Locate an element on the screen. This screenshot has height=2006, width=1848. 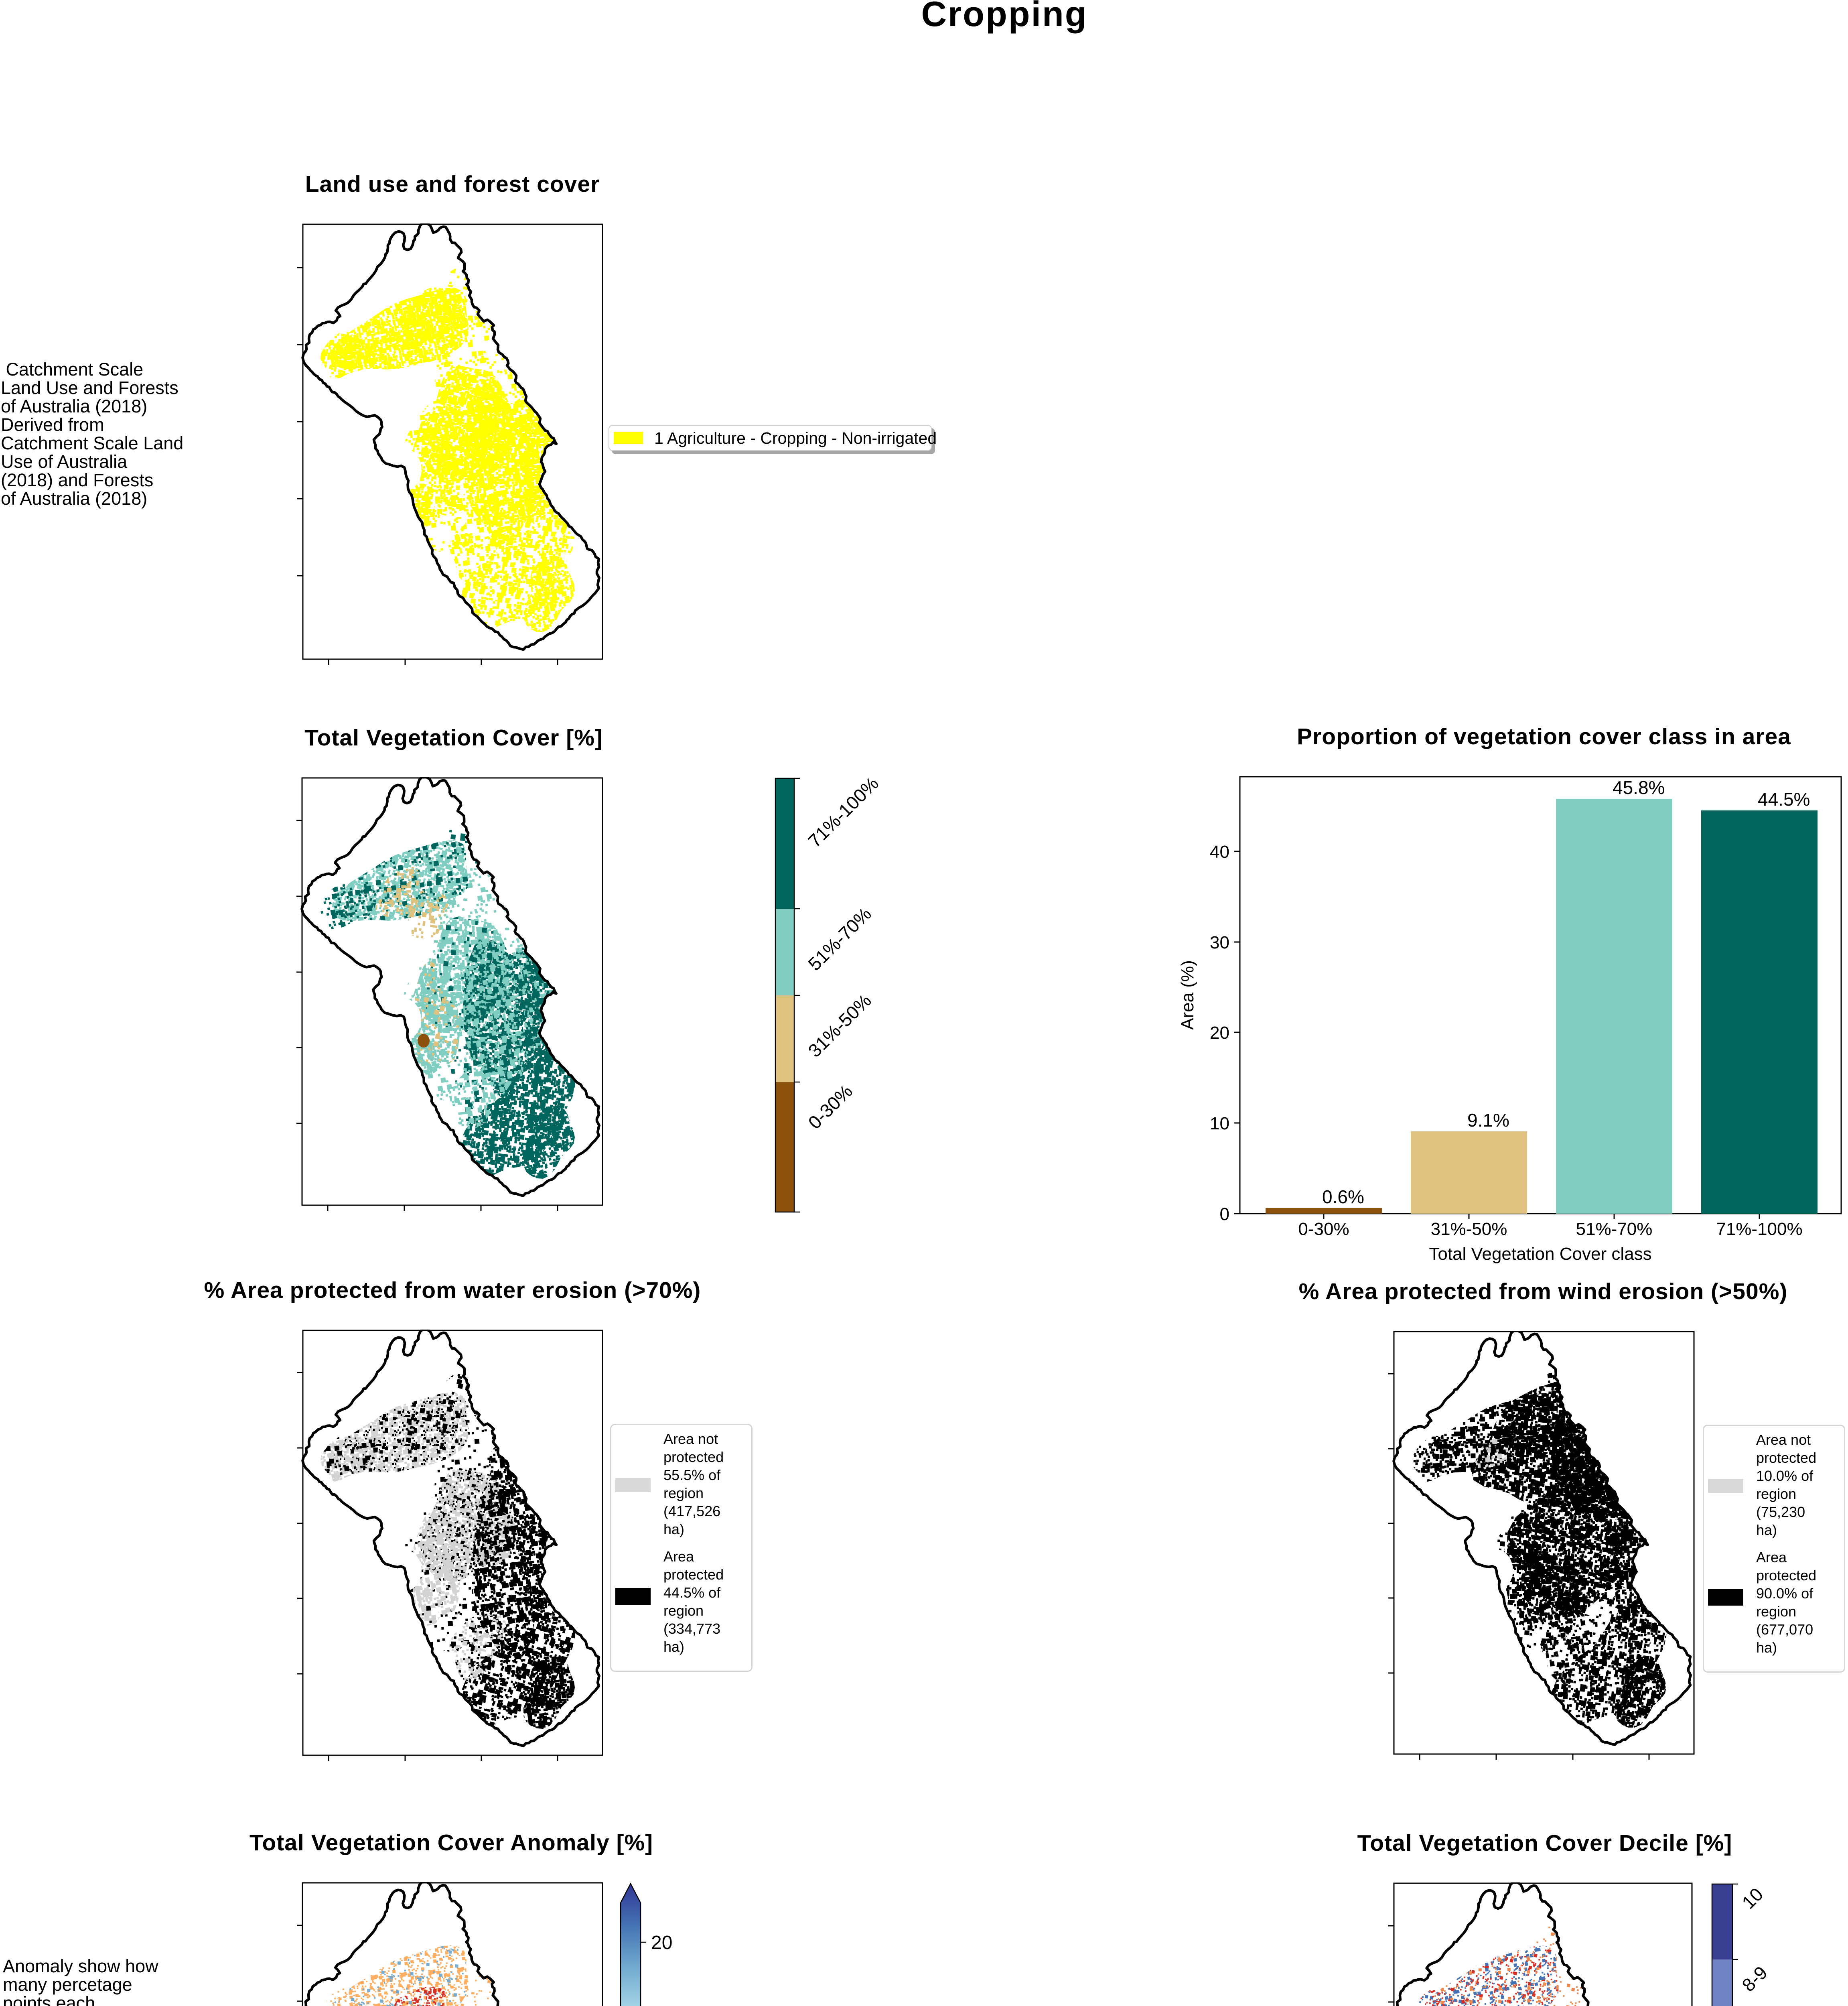
svg-text: 9.1% is located at coordinates (1488, 1120).